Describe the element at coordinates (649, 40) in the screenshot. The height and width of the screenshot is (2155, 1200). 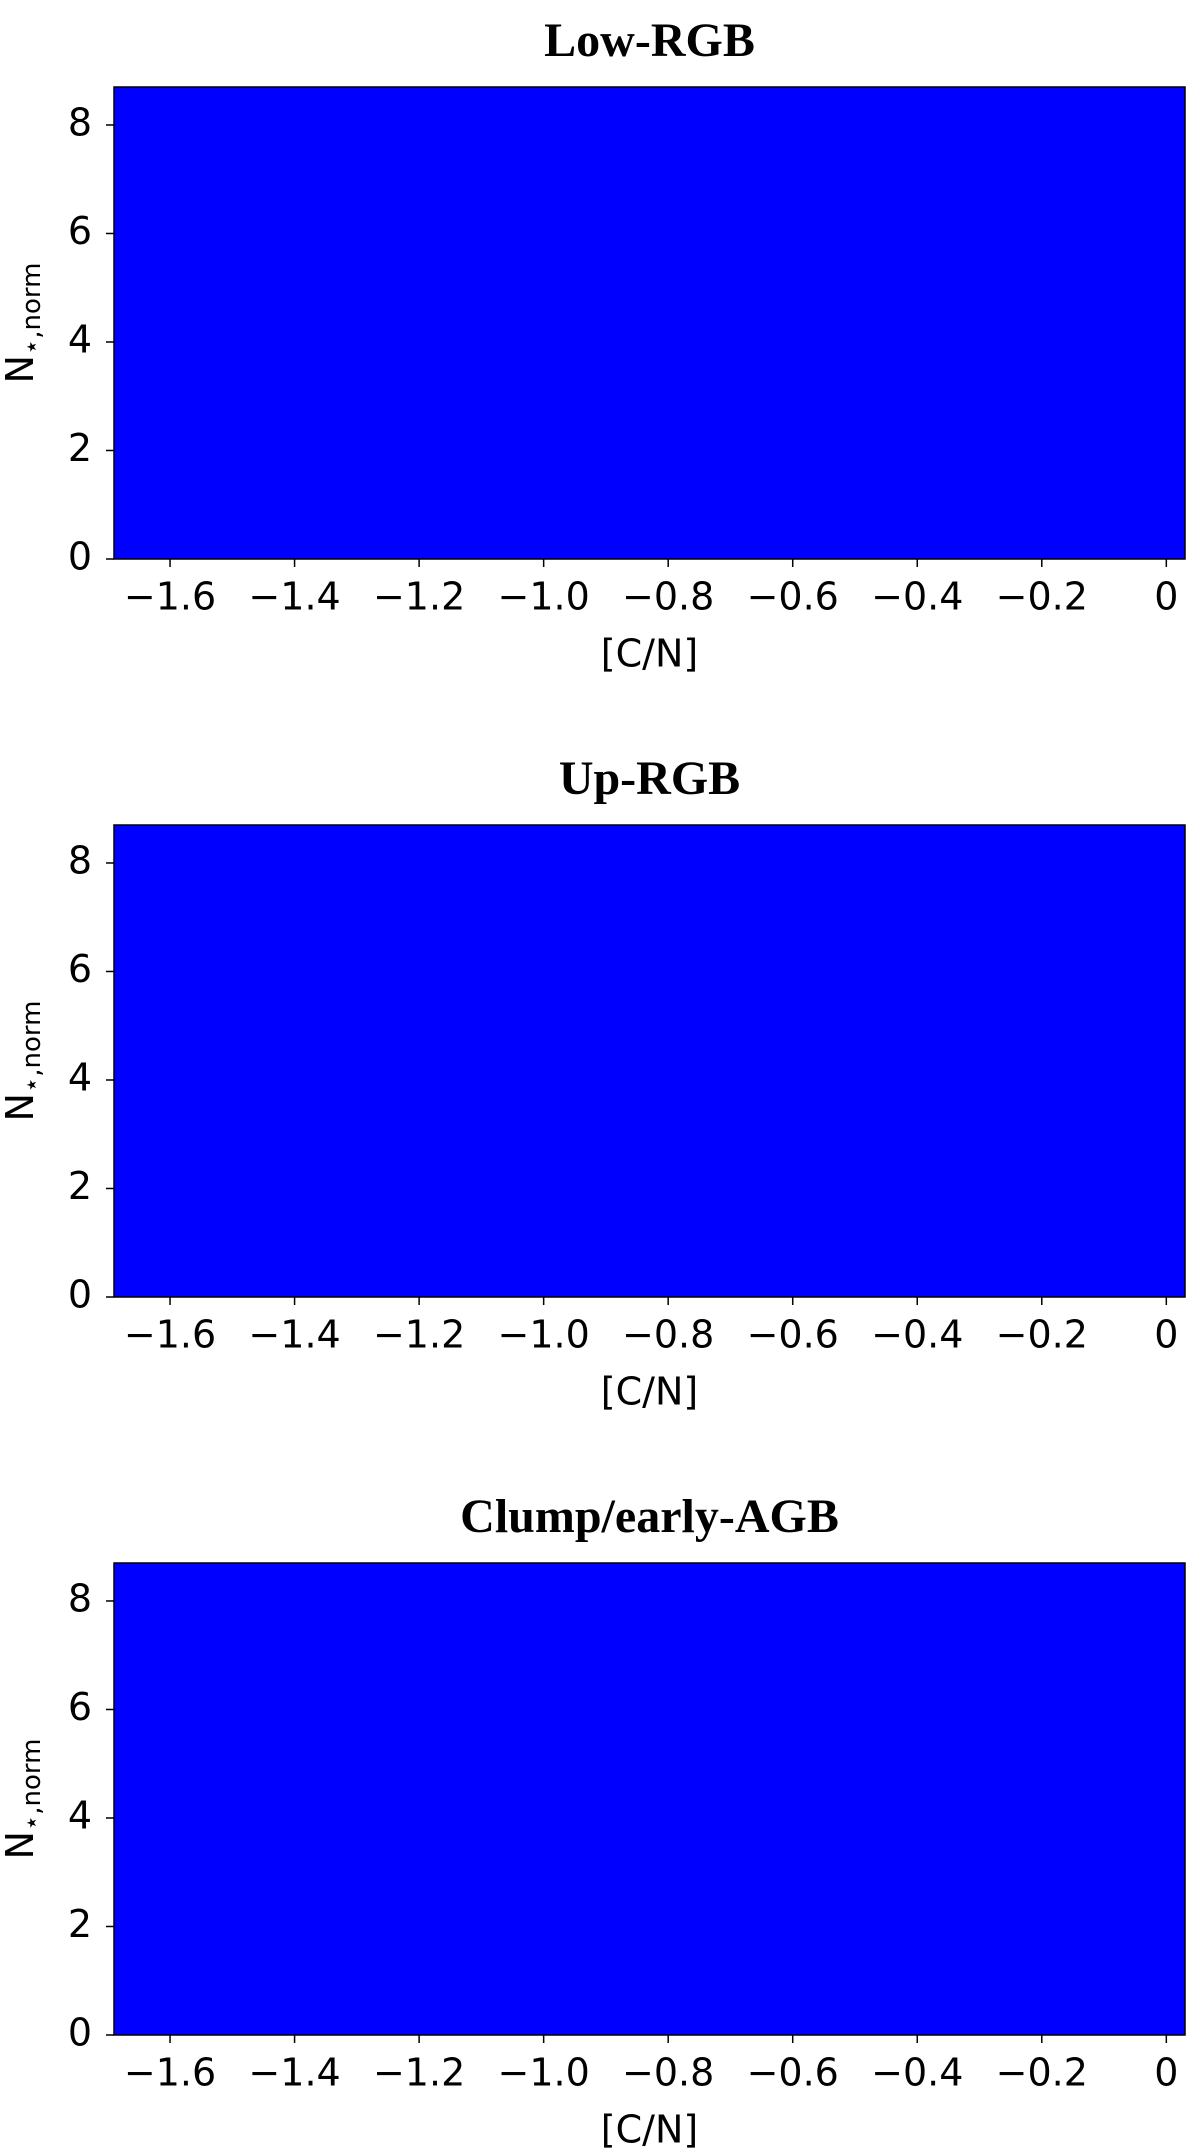
I see `panel-title: Low-RGB` at that location.